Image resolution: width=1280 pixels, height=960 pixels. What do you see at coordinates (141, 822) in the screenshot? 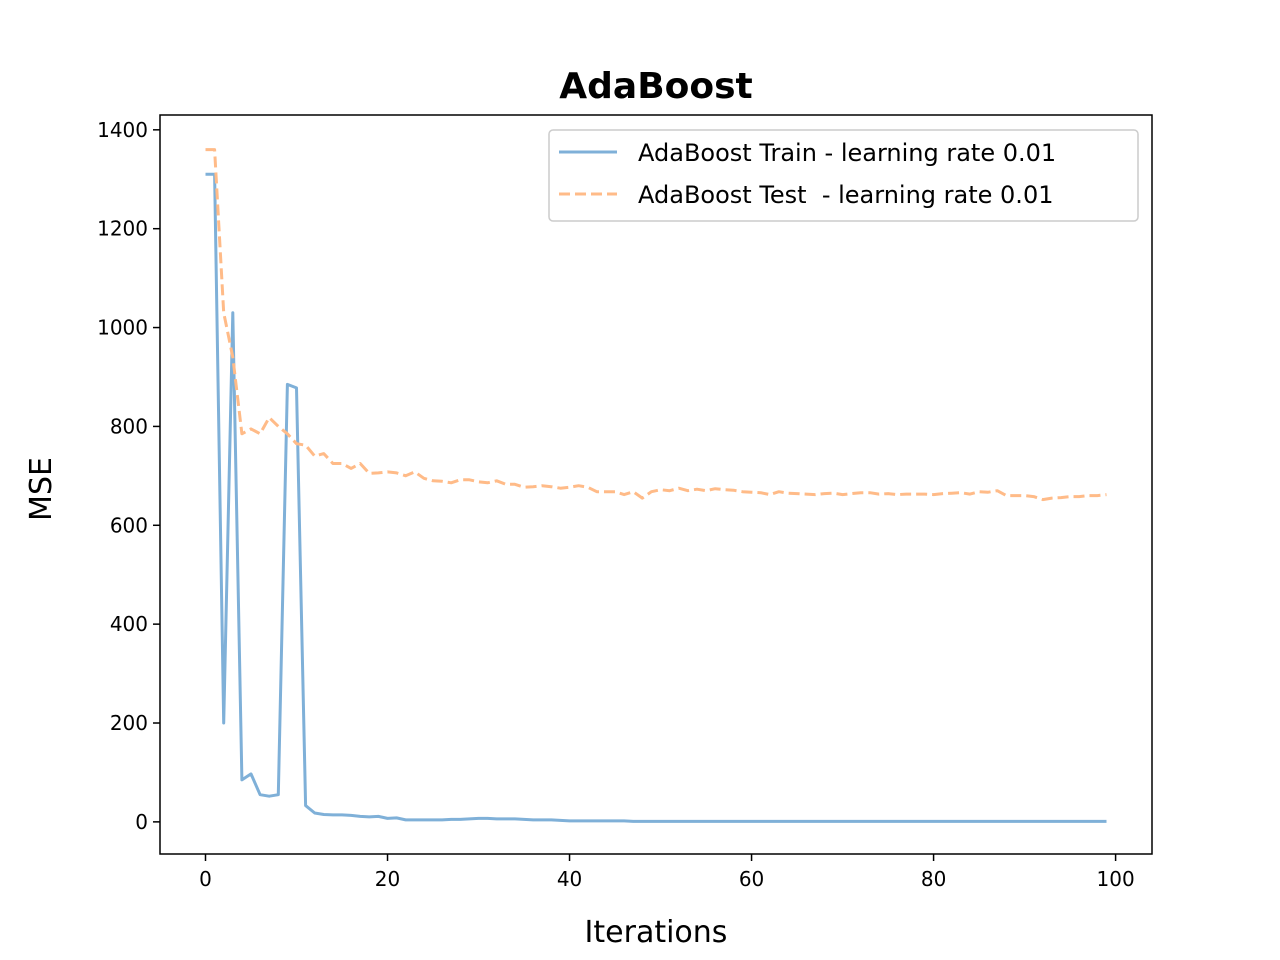
I see `y-tick-label: 0` at bounding box center [141, 822].